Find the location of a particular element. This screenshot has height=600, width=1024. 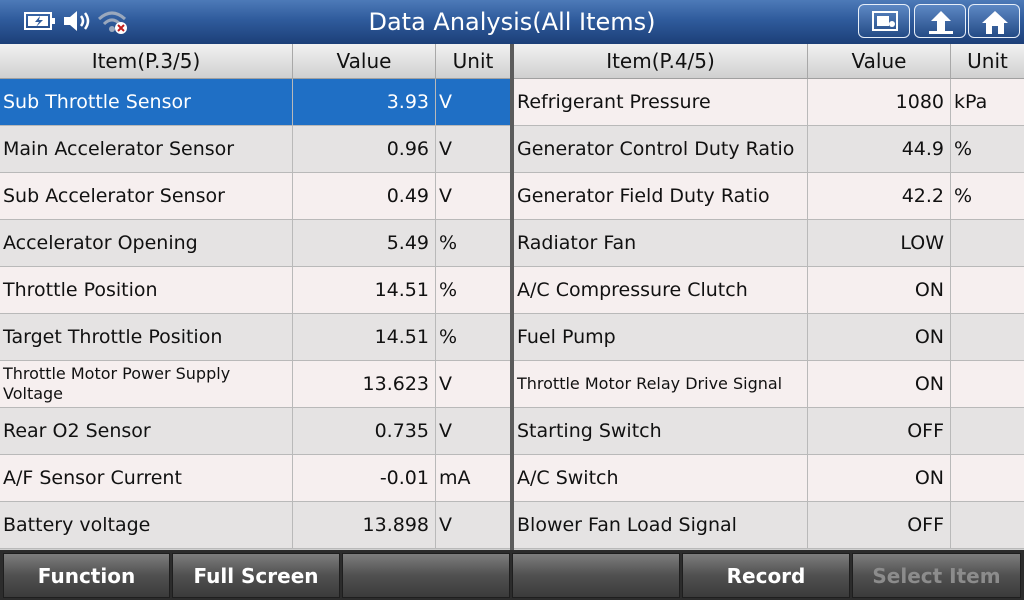

item-value: 13.898 is located at coordinates (364, 525).